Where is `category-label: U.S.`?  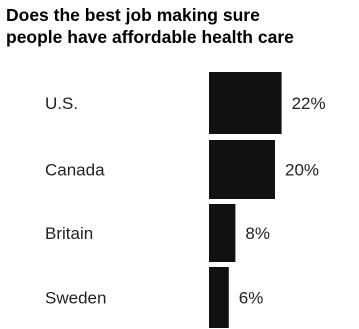 category-label: U.S. is located at coordinates (61, 103).